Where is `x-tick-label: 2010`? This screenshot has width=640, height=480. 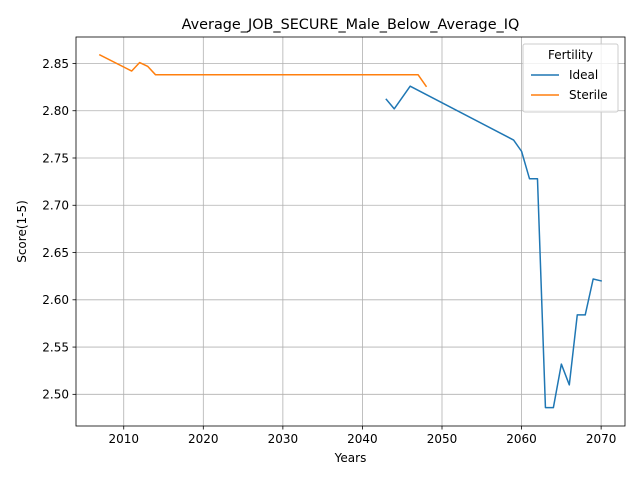 x-tick-label: 2010 is located at coordinates (123, 439).